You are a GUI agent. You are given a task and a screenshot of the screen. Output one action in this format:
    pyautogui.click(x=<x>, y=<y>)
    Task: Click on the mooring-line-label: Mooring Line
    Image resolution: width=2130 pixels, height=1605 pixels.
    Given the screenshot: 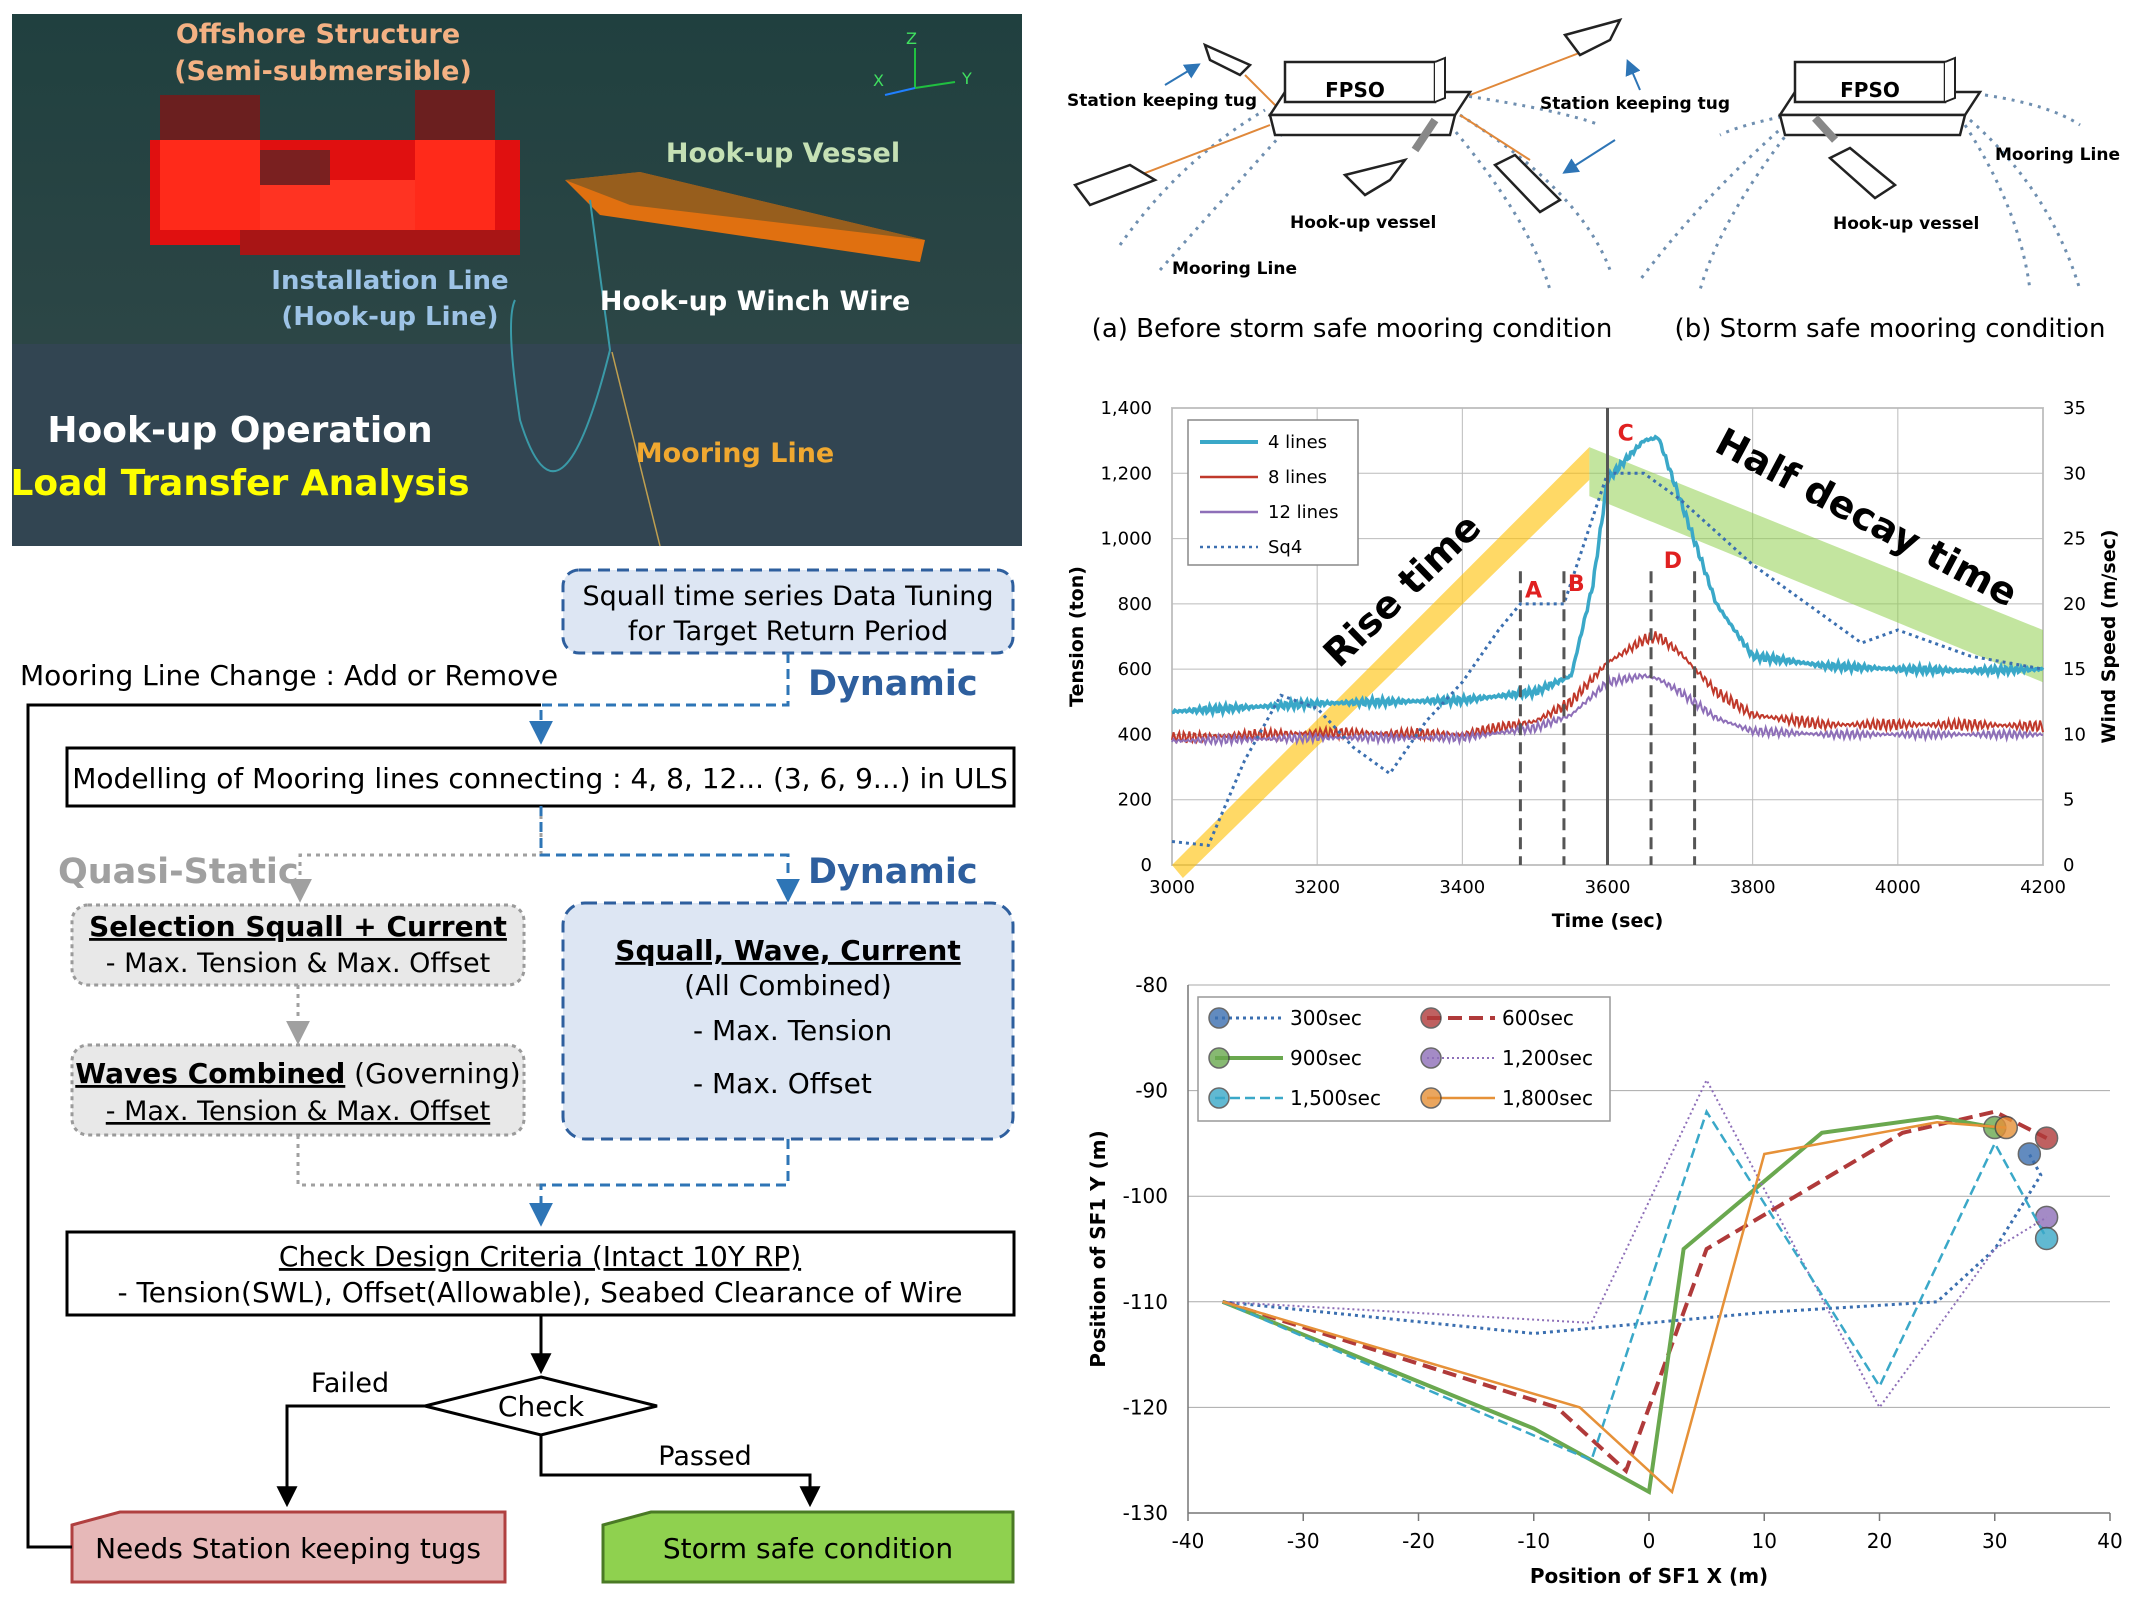 What is the action you would take?
    pyautogui.click(x=735, y=453)
    